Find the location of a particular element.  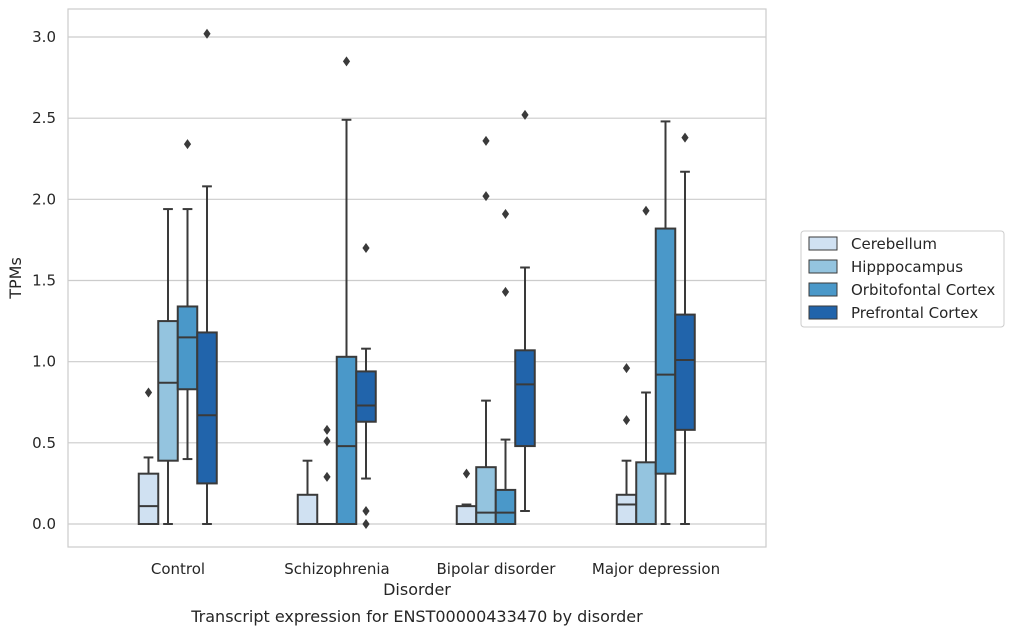

y-tick-labels: 0.0 0.5 1.0 1.5 2.0 2.5 3.0 is located at coordinates (44, 280).